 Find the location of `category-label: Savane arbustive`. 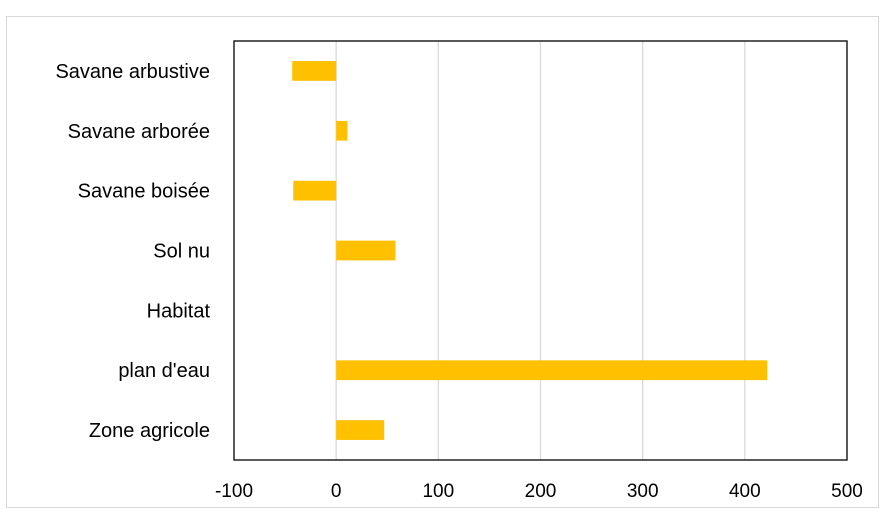

category-label: Savane arbustive is located at coordinates (132, 72).